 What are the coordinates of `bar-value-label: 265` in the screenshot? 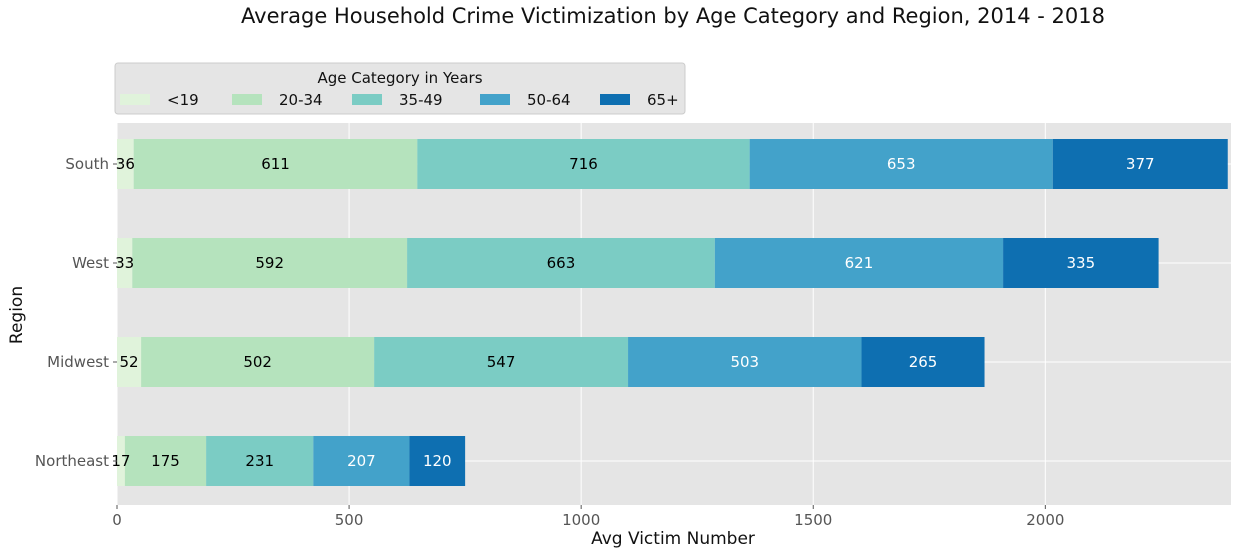 It's located at (923, 362).